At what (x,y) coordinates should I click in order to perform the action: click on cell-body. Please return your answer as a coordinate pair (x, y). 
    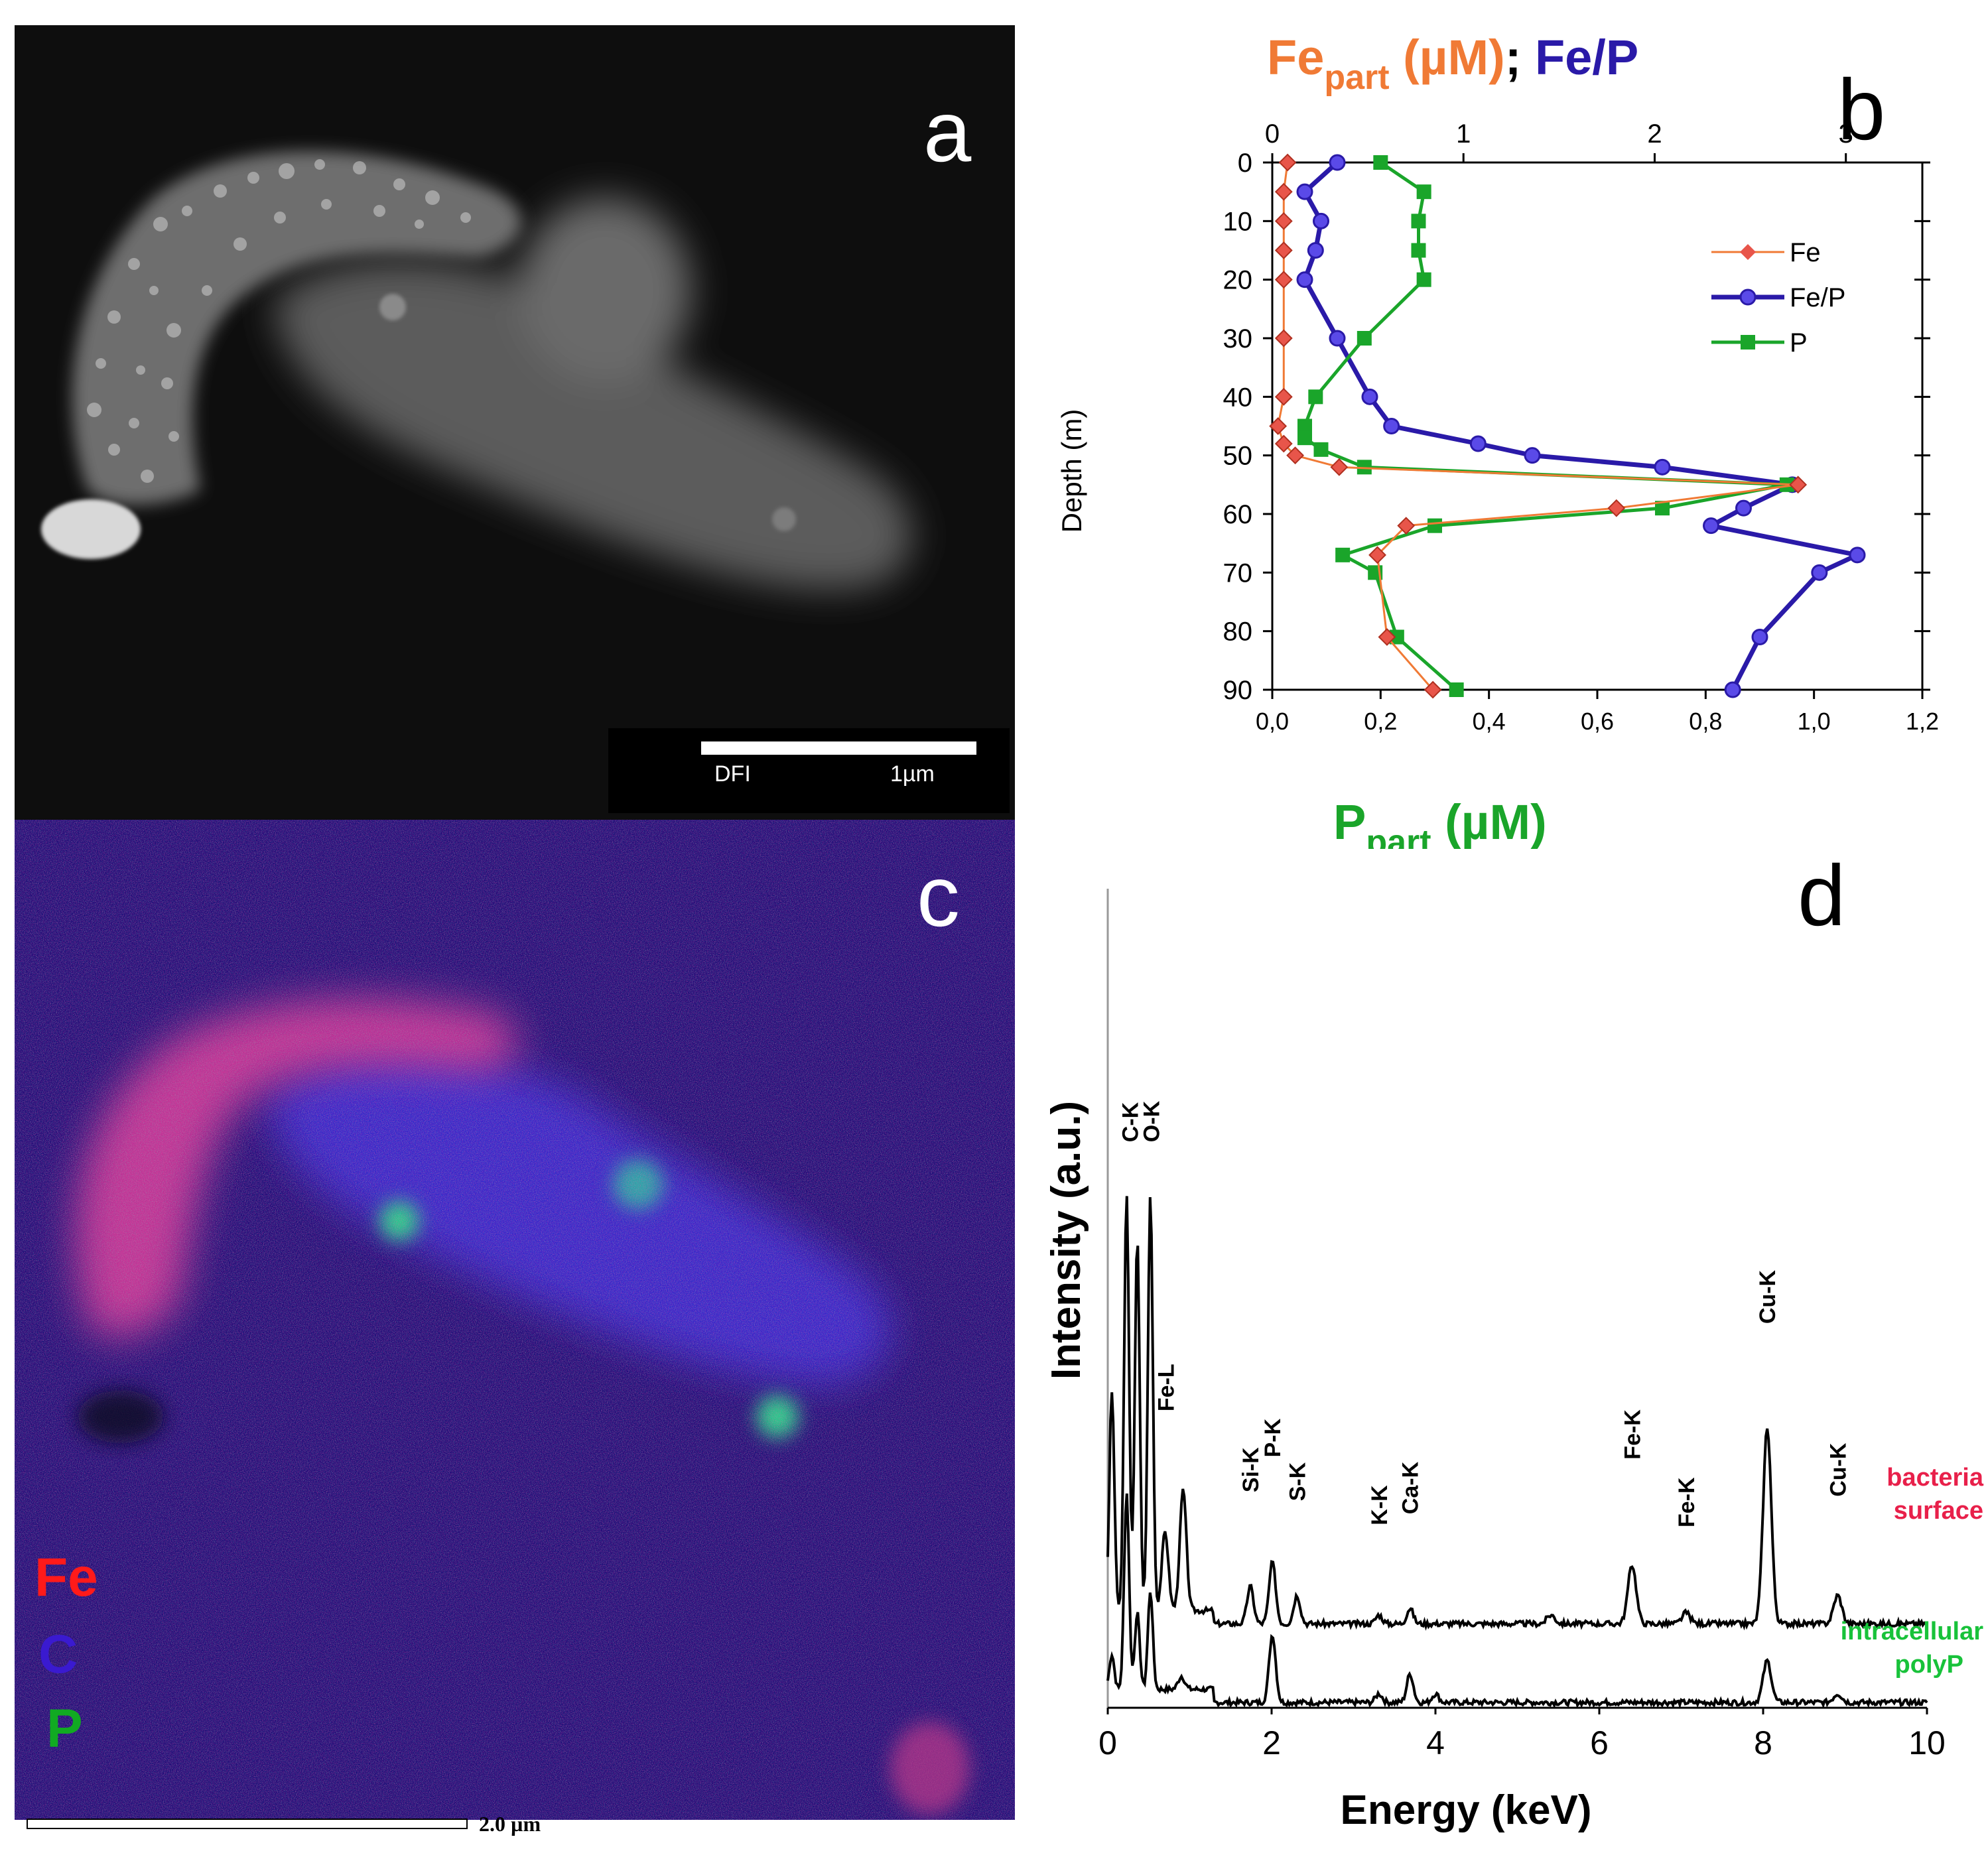
    Looking at the image, I should click on (592, 394).